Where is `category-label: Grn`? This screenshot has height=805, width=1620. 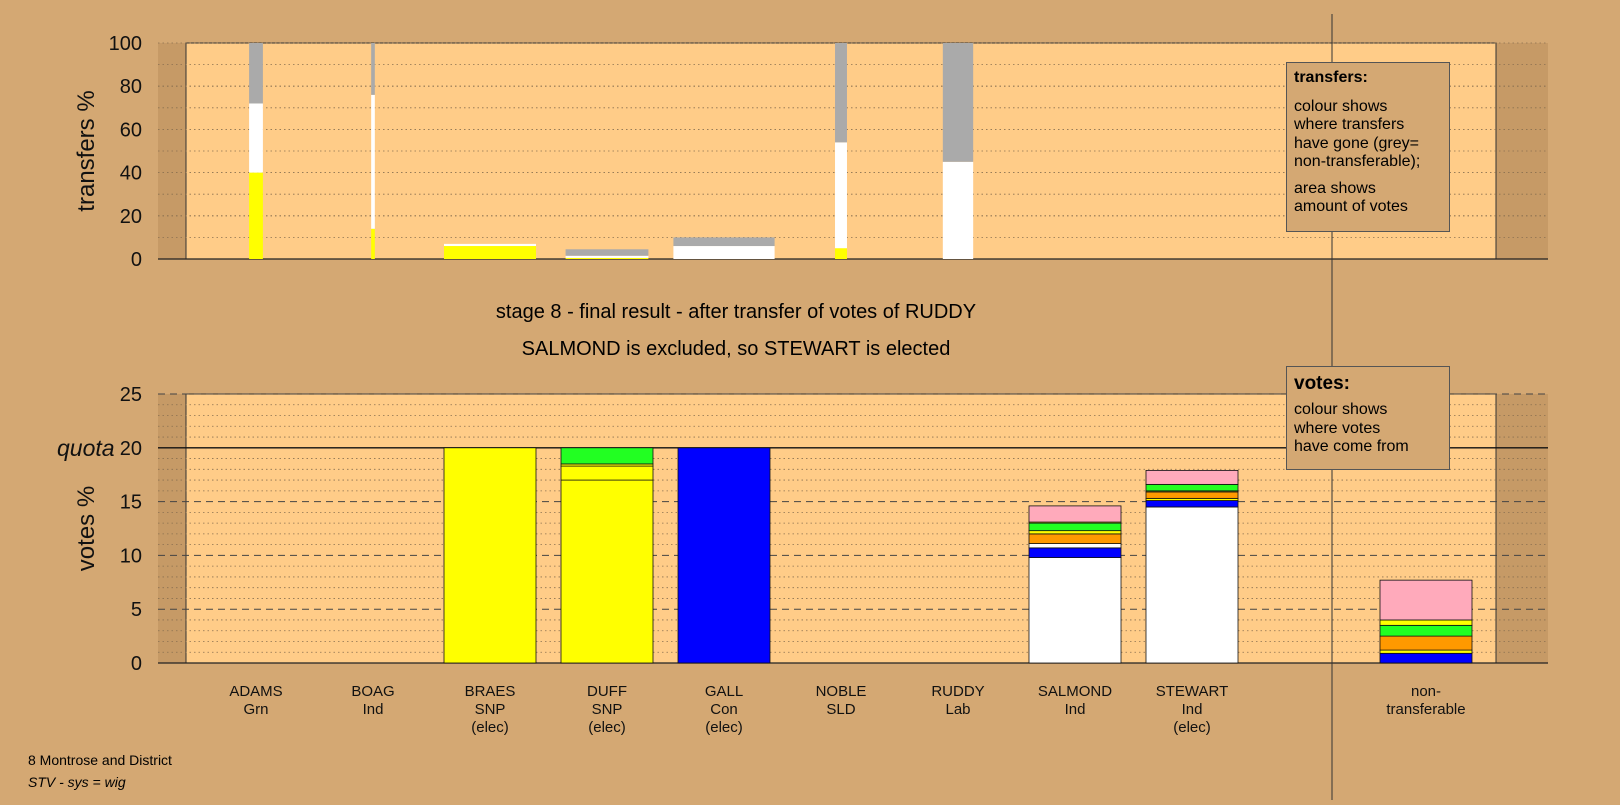 category-label: Grn is located at coordinates (255, 709).